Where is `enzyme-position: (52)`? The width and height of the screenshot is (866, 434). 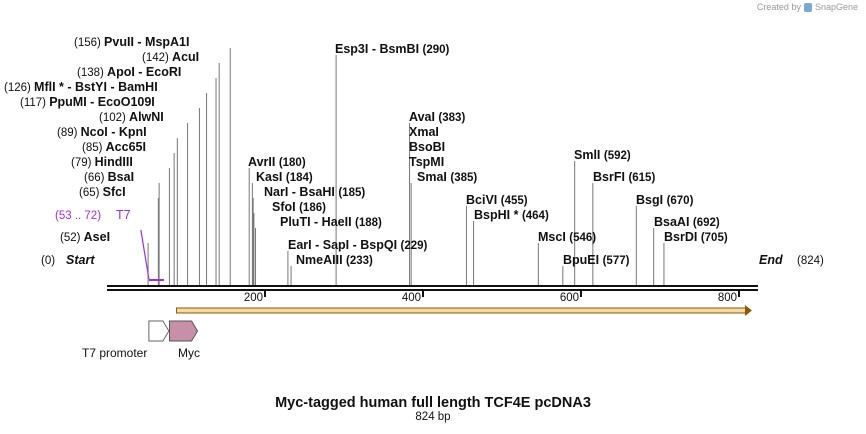 enzyme-position: (52) is located at coordinates (72, 238).